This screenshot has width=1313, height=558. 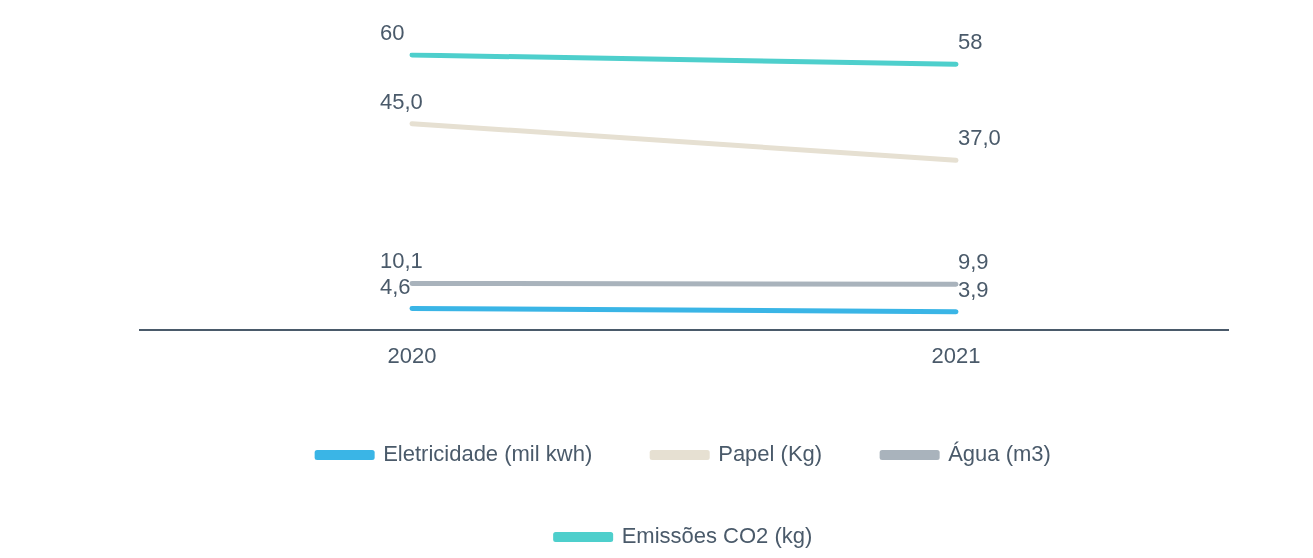 I want to click on data-label: 10,1, so click(x=401, y=261).